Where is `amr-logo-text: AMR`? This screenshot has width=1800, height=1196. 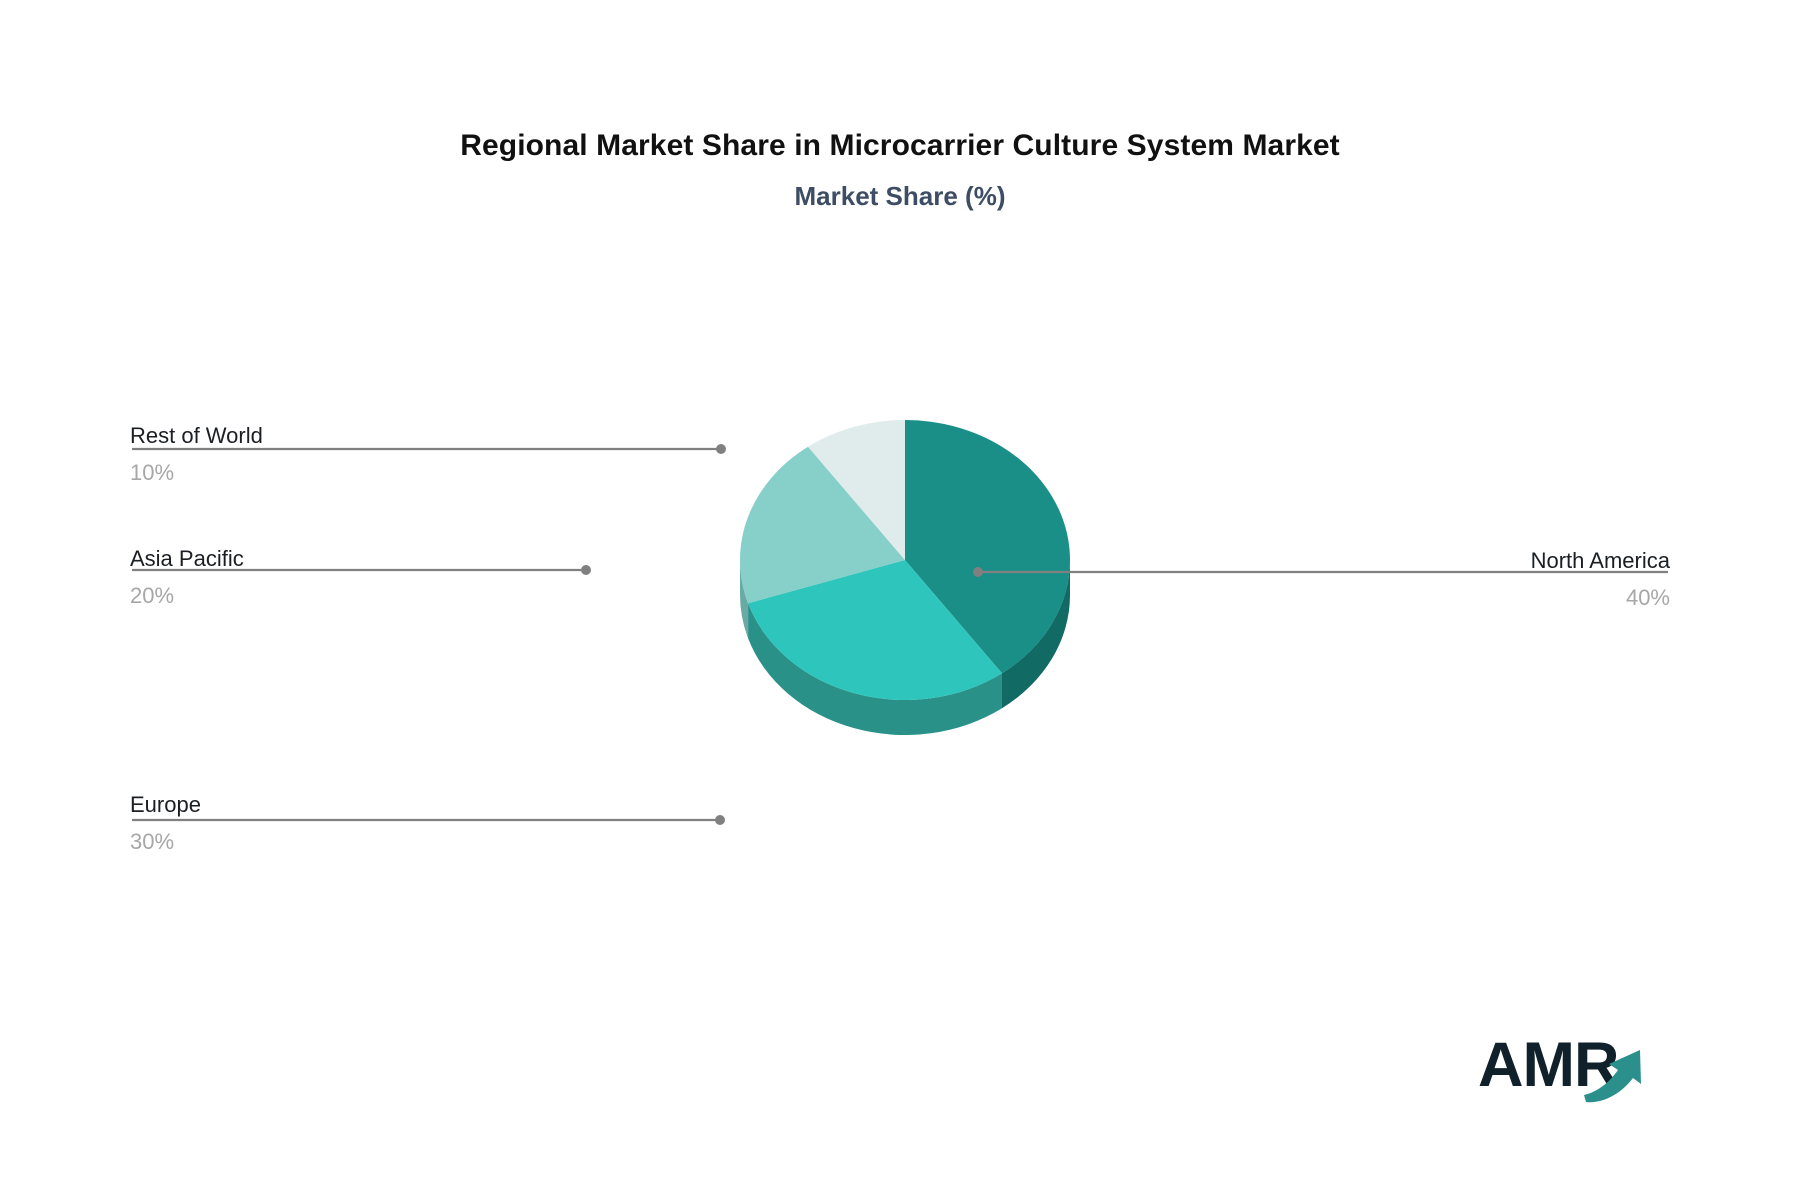
amr-logo-text: AMR is located at coordinates (1548, 1065).